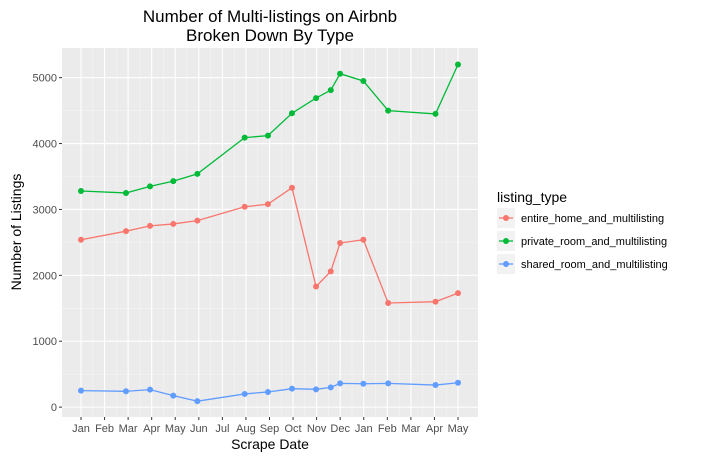  I want to click on x-tick-label: Sep, so click(270, 429).